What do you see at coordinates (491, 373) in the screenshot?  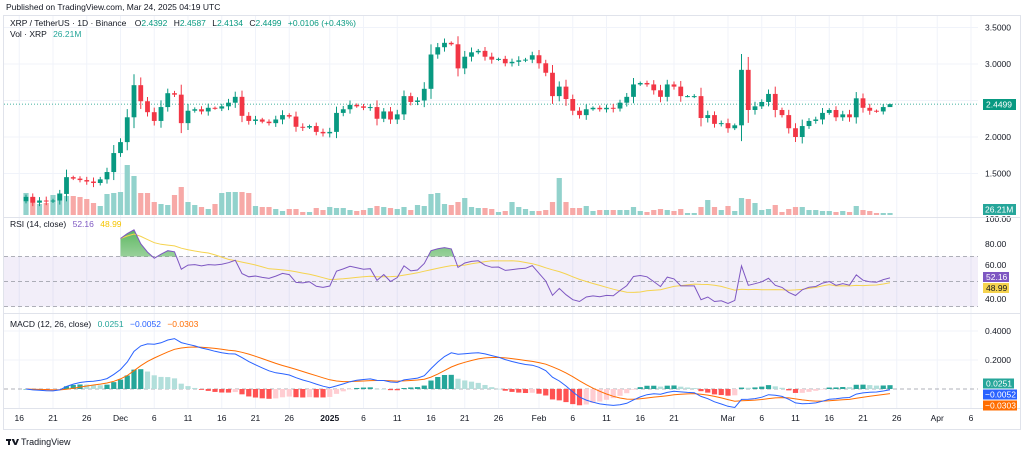 I see `macd-pane` at bounding box center [491, 373].